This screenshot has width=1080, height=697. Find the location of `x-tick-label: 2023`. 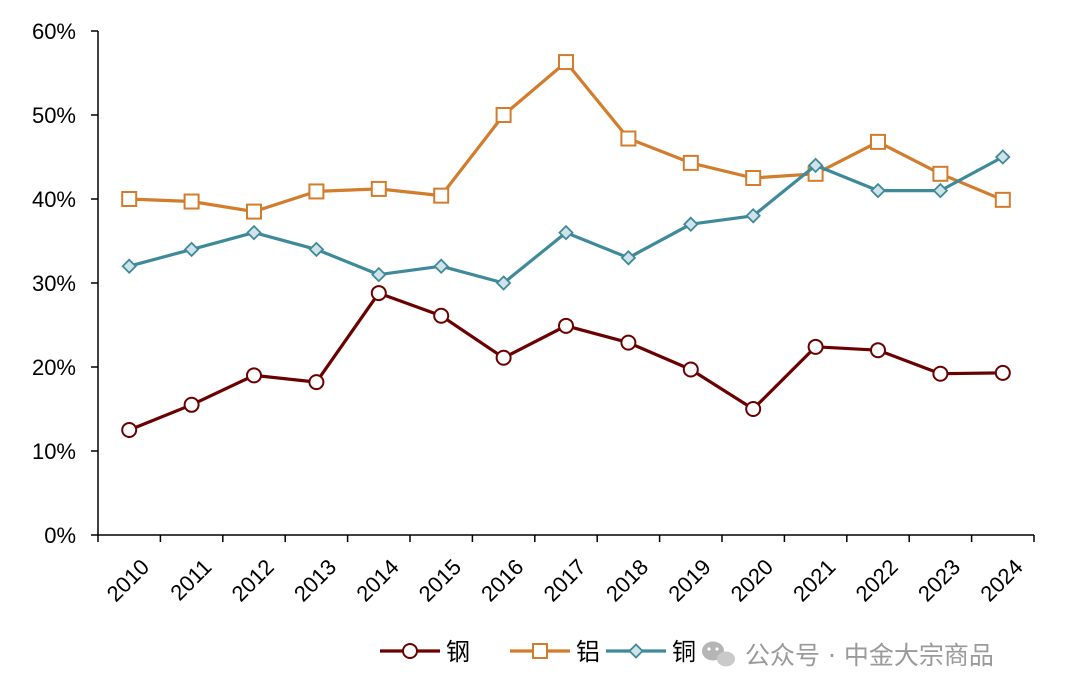

x-tick-label: 2023 is located at coordinates (939, 580).